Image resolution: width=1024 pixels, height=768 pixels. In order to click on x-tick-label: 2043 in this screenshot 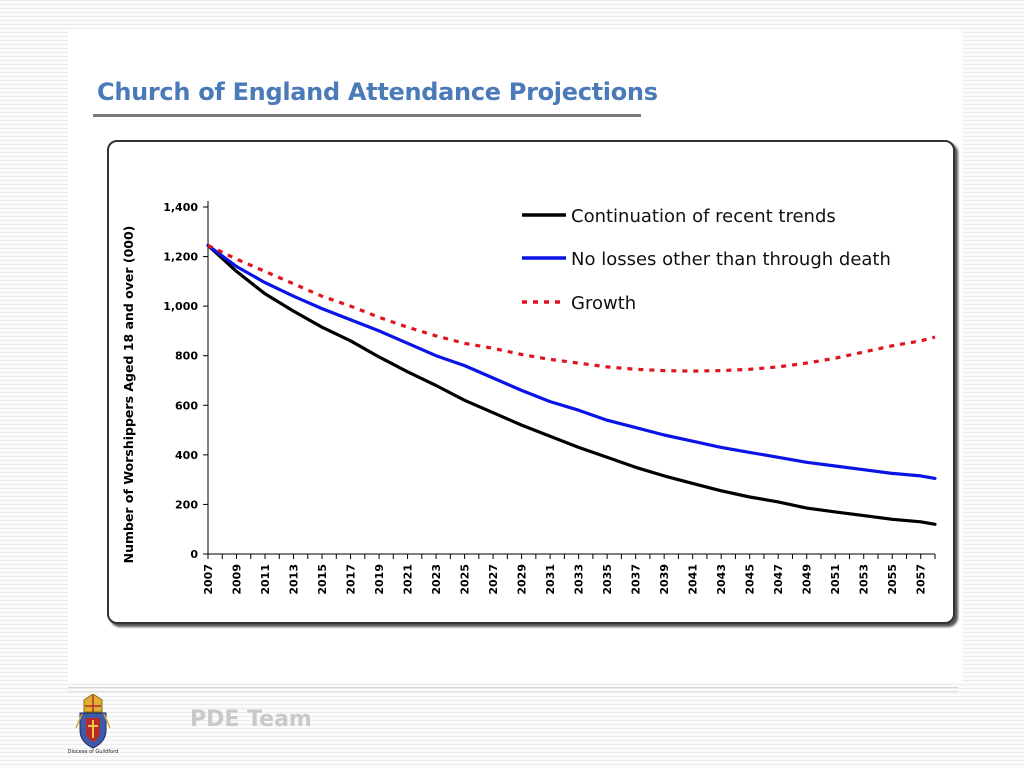, I will do `click(721, 579)`.